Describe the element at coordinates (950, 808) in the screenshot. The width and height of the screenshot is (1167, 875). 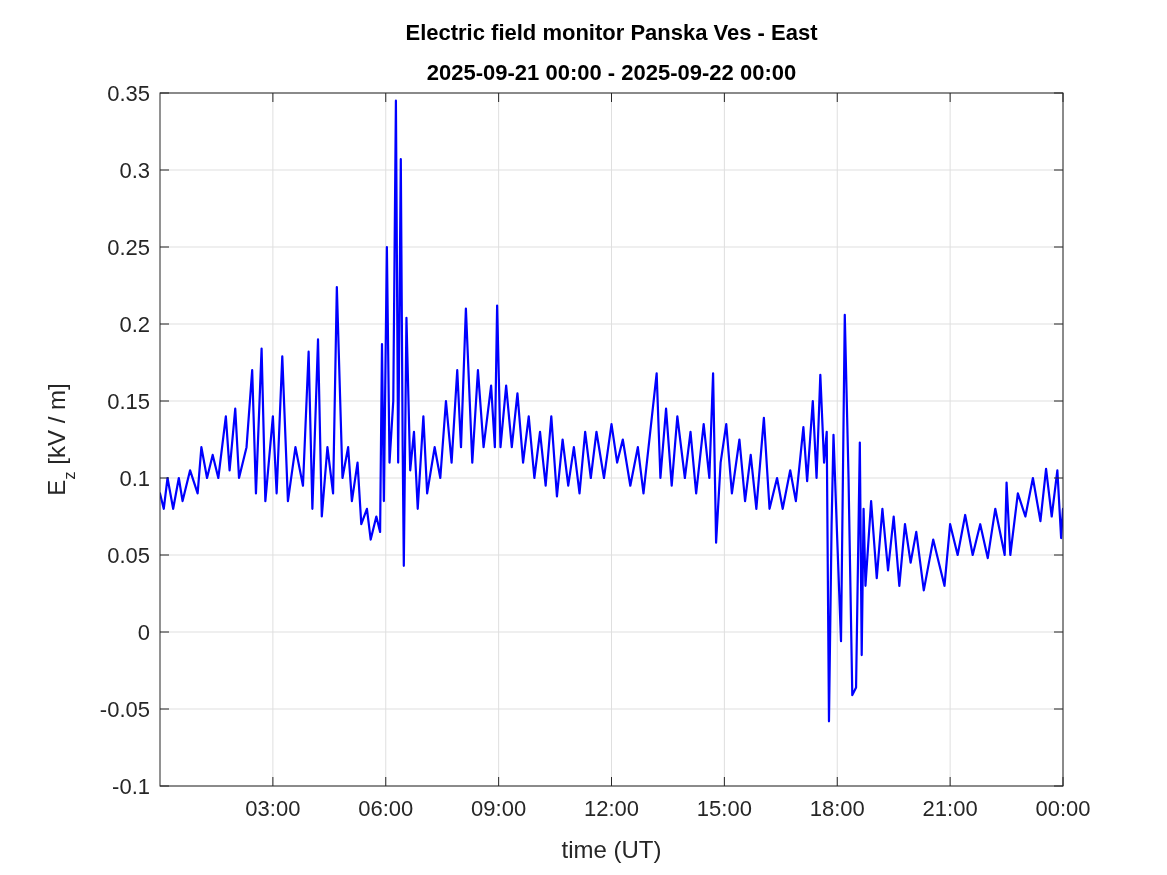
I see `x-tick-label: 21:00` at that location.